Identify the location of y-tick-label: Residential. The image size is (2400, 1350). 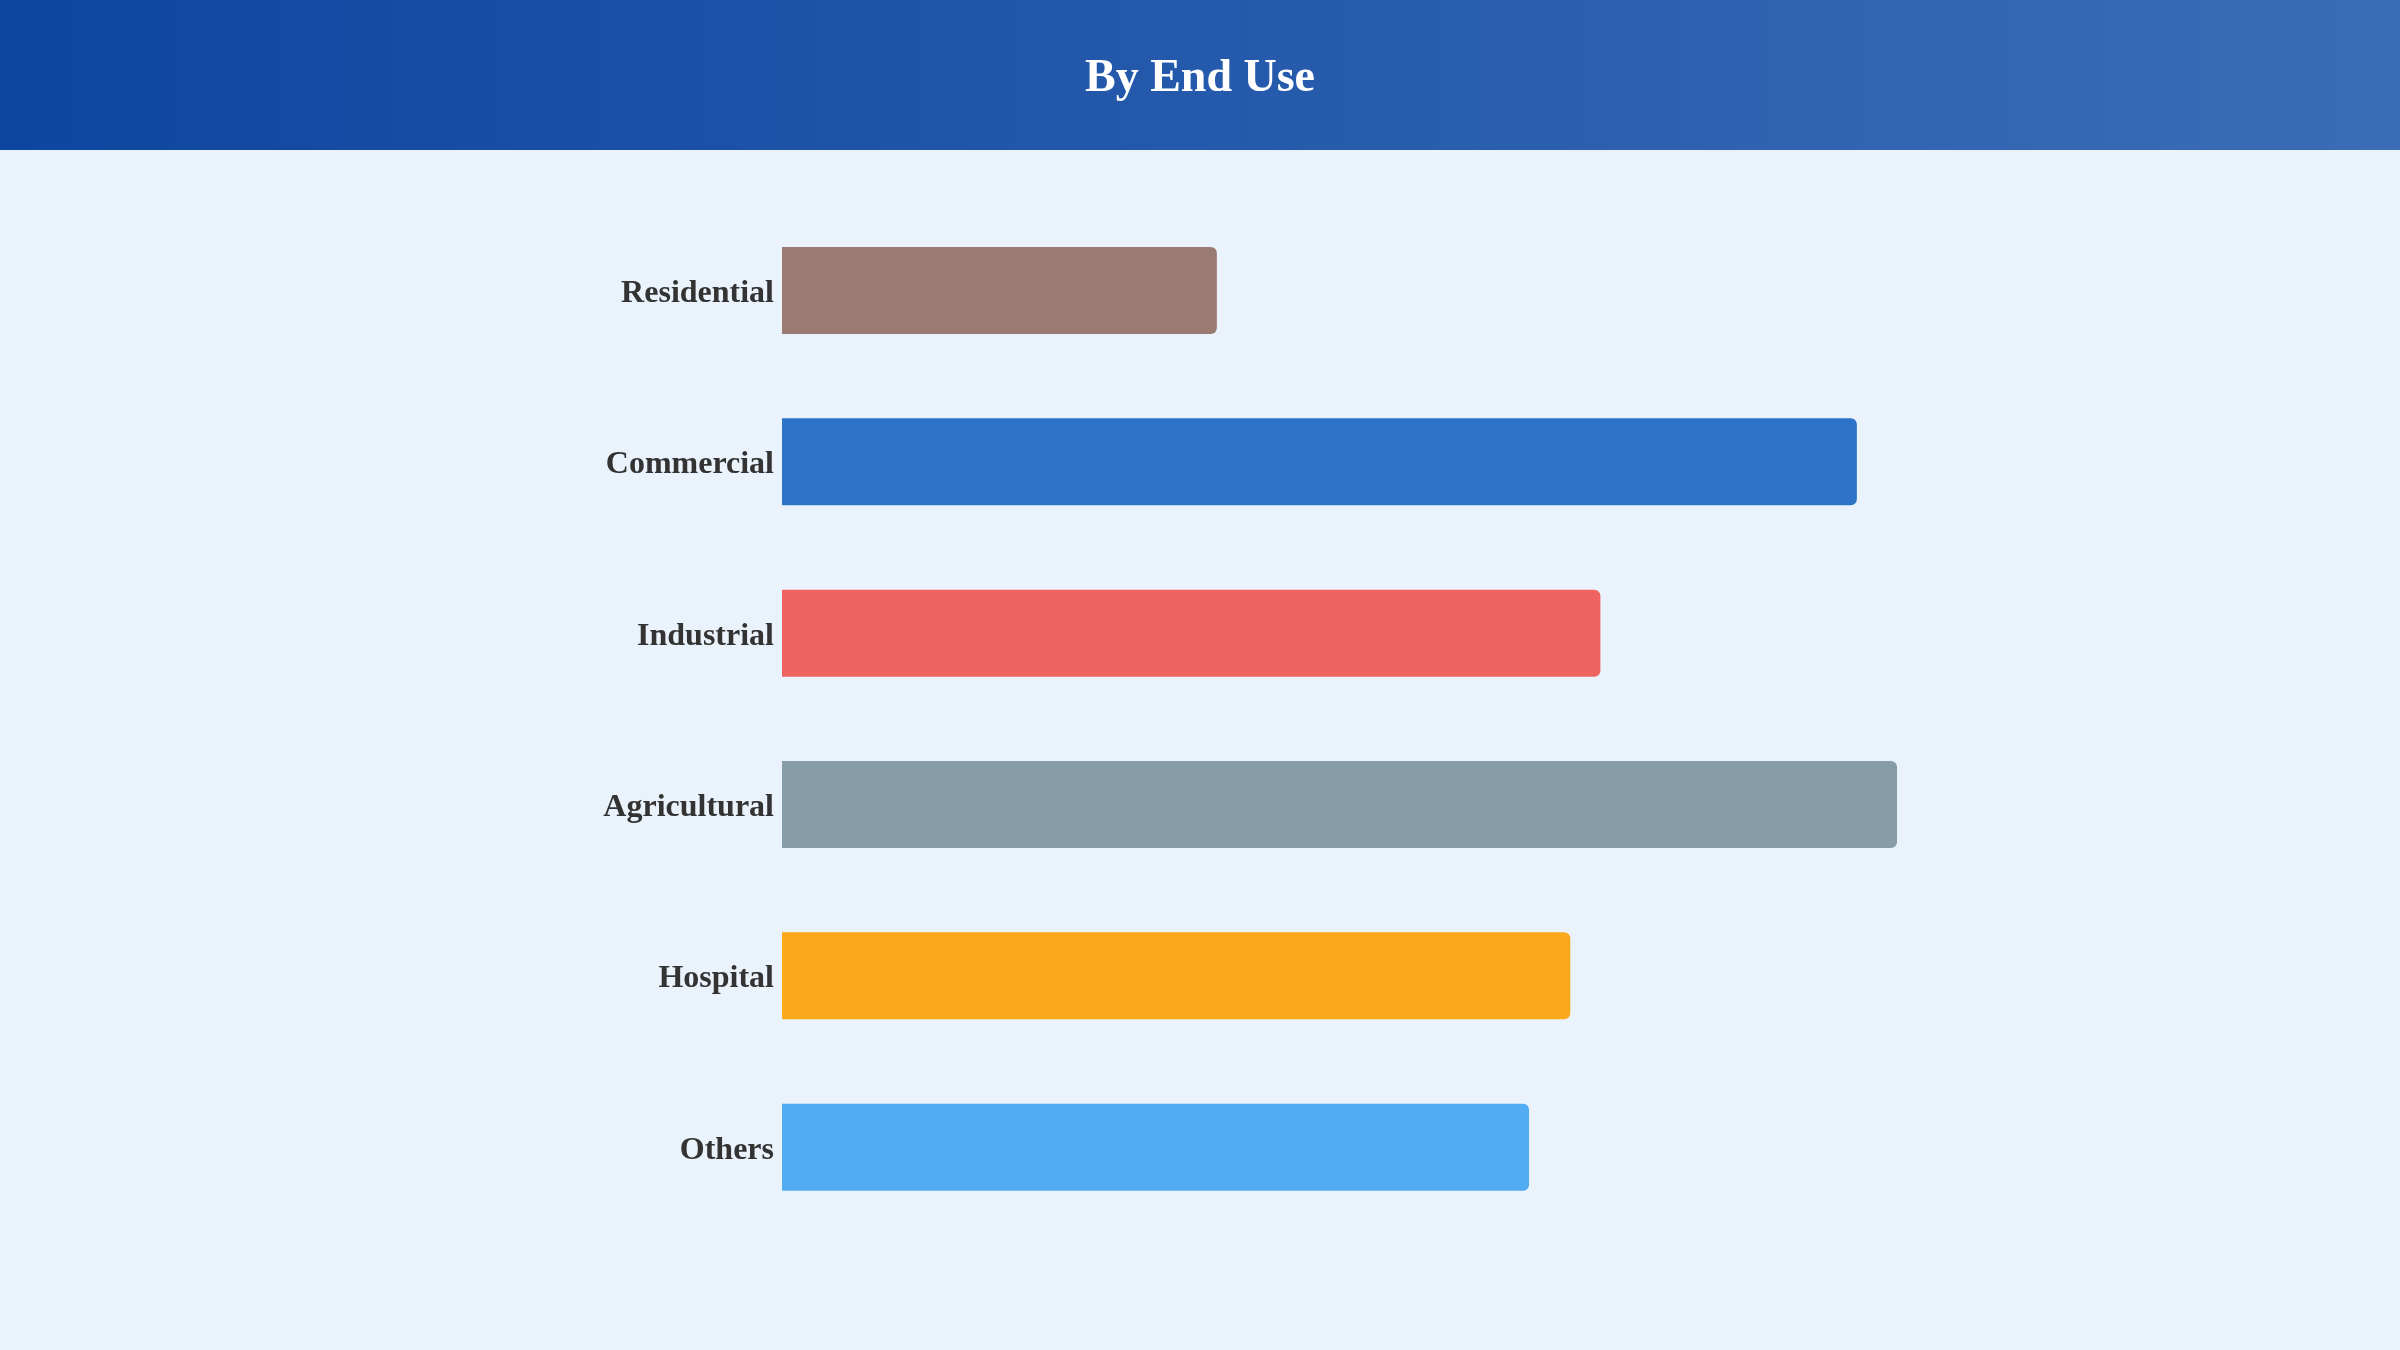
(698, 291).